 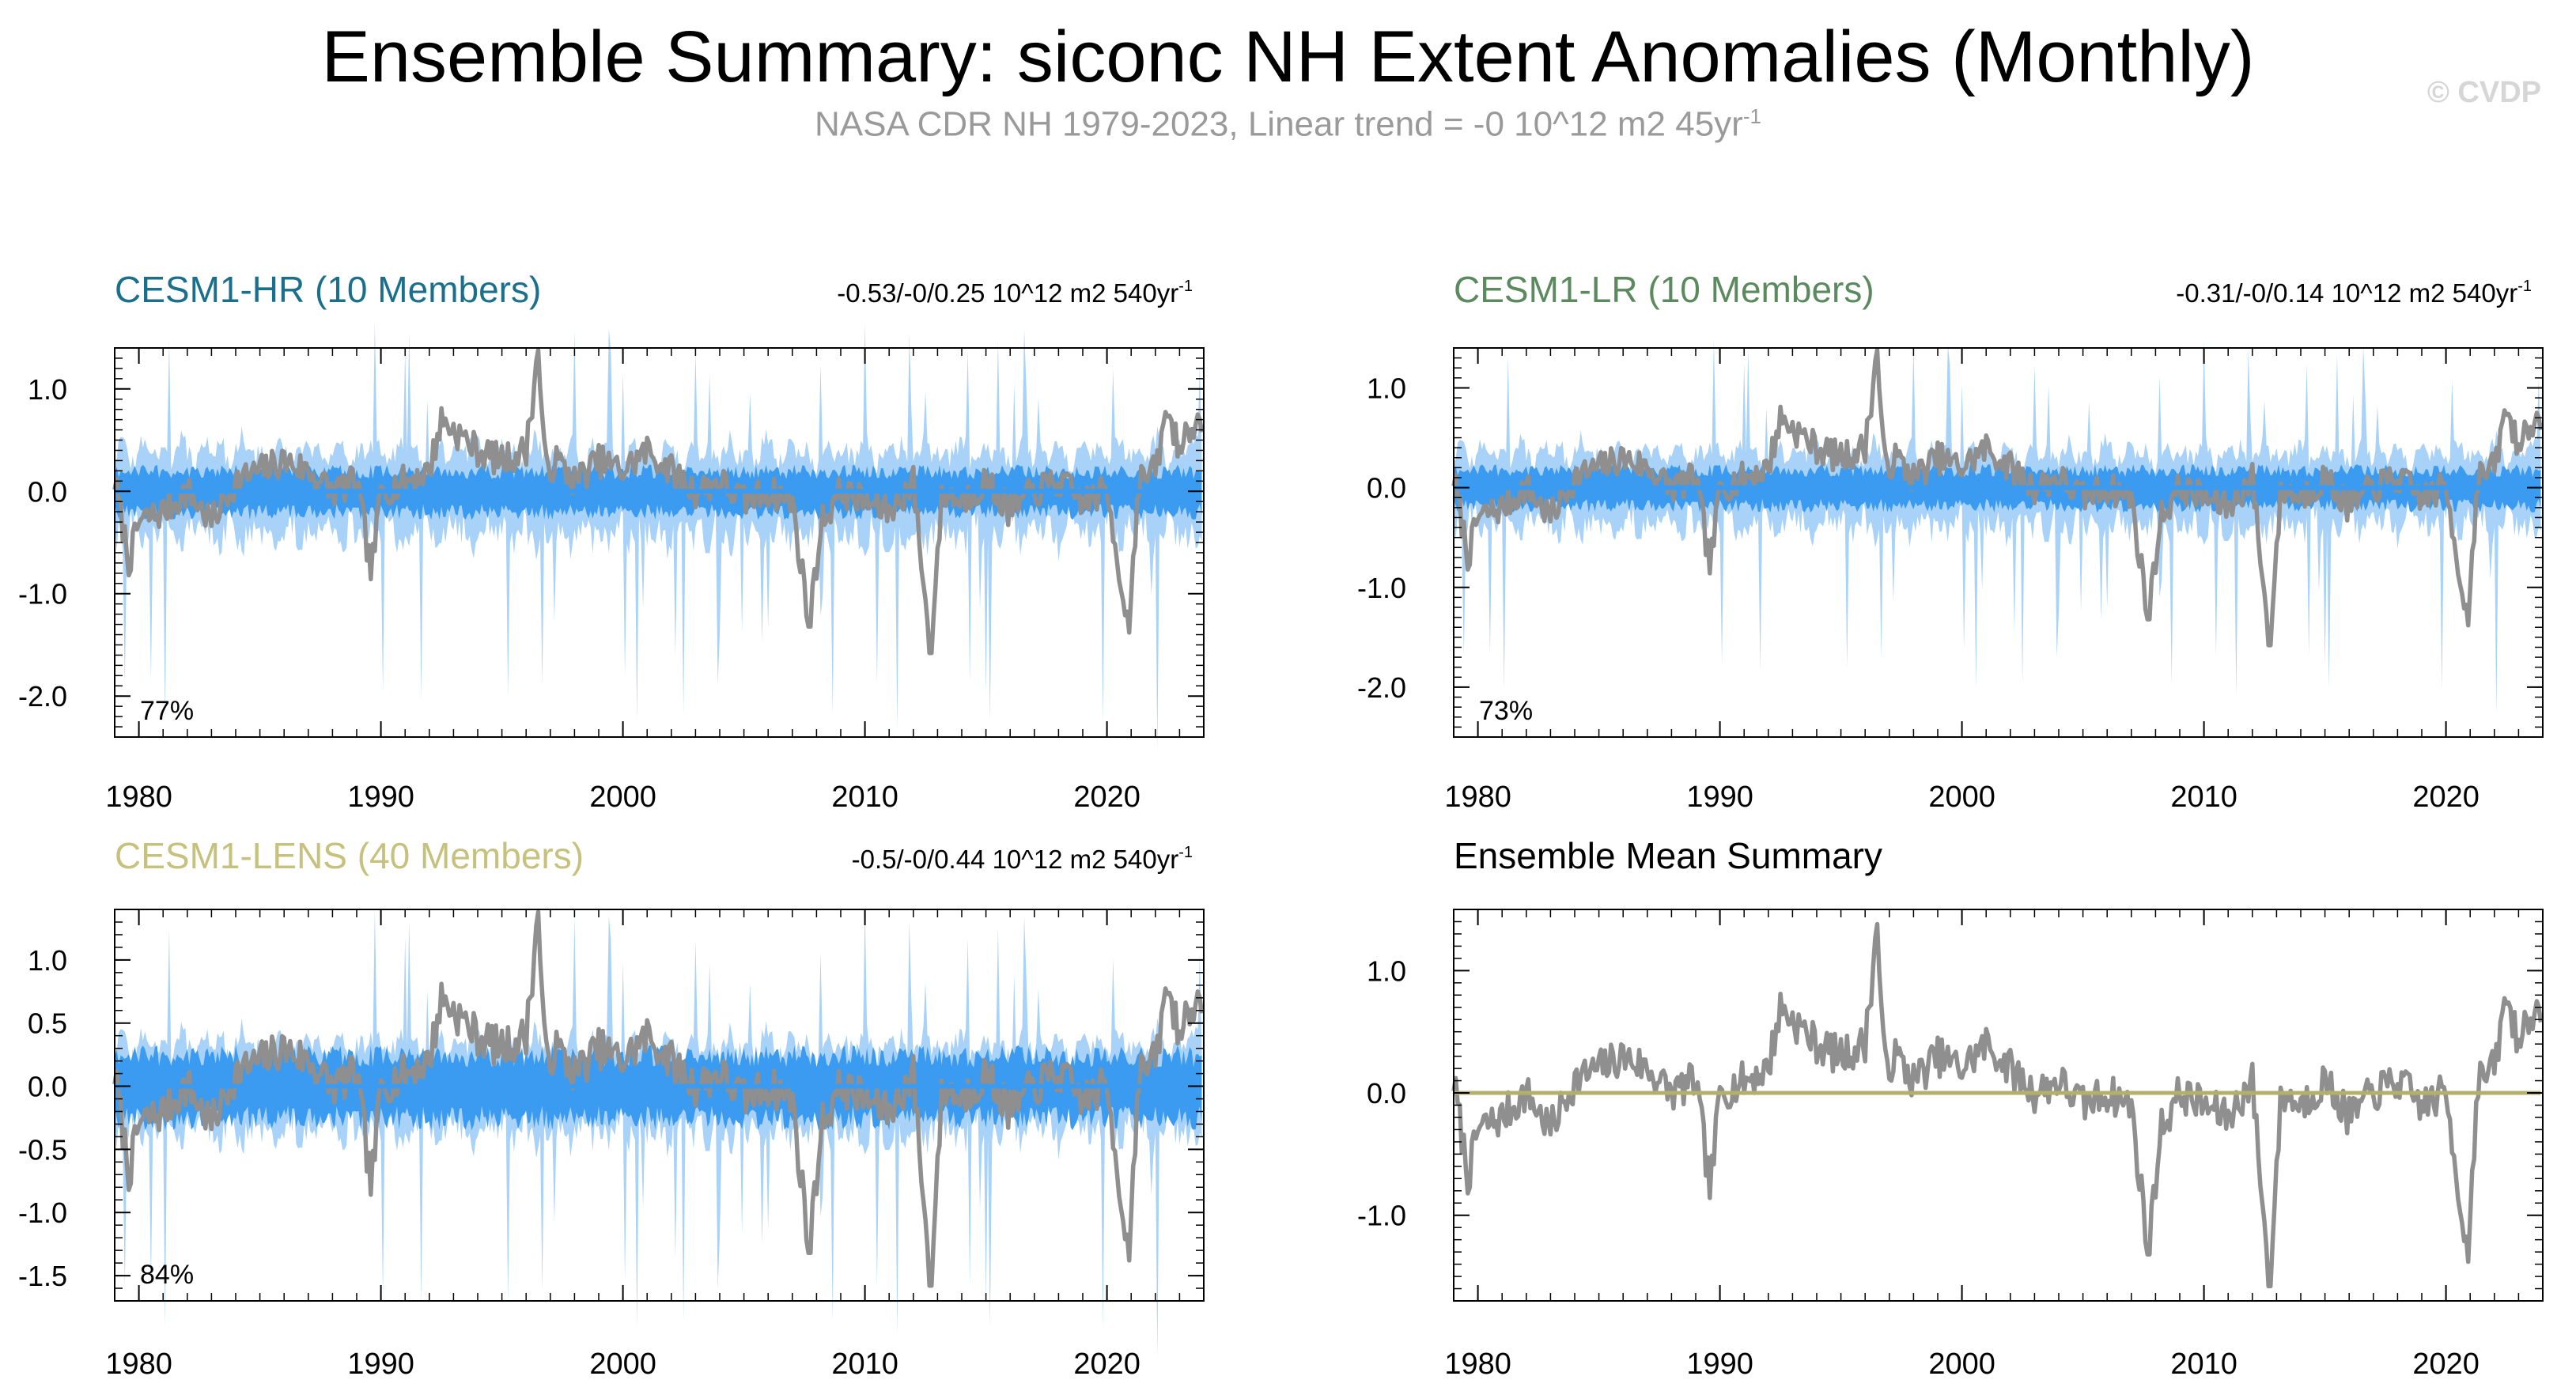 What do you see at coordinates (1668, 855) in the screenshot?
I see `panel-title: Ensemble Mean Summary` at bounding box center [1668, 855].